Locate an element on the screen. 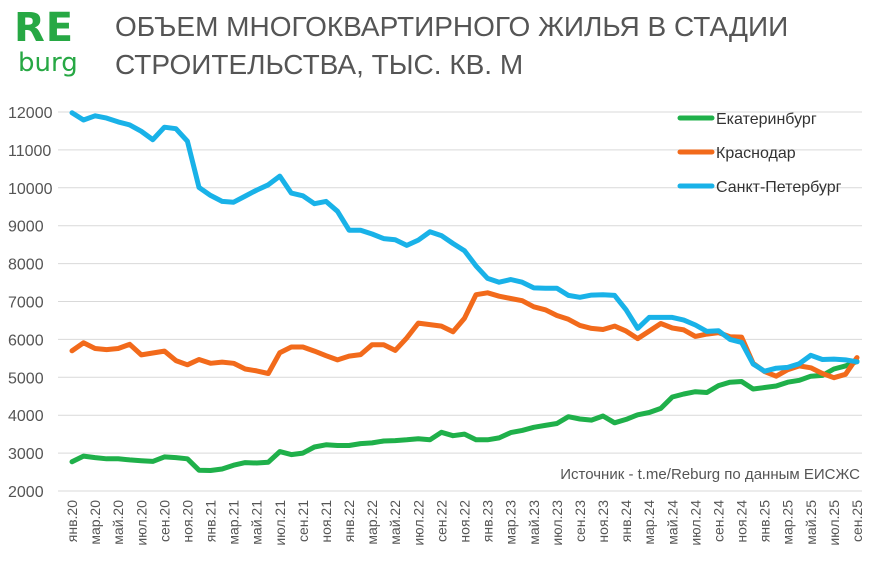 This screenshot has width=882, height=565. x-tick-label: сен.23 is located at coordinates (580, 521).